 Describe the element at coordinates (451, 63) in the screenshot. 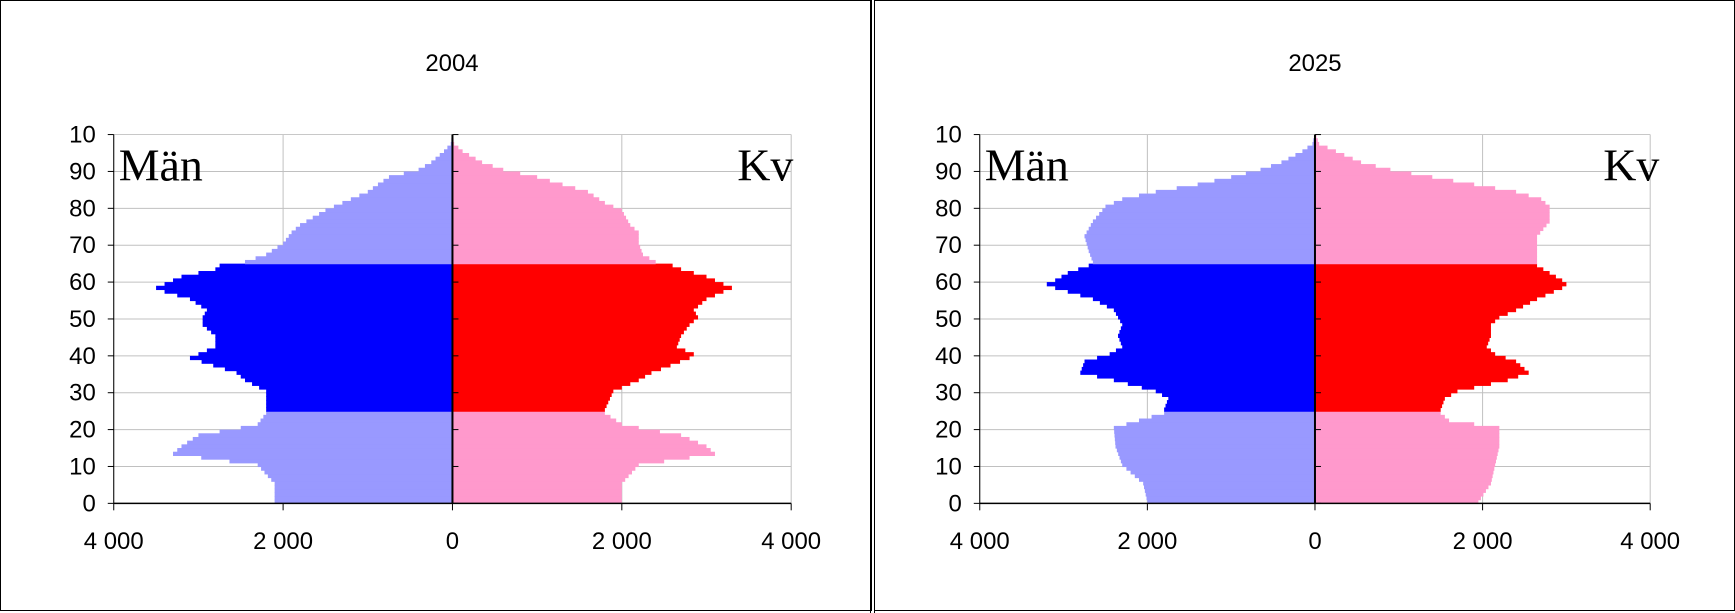

I see `chart-title: 2004` at that location.